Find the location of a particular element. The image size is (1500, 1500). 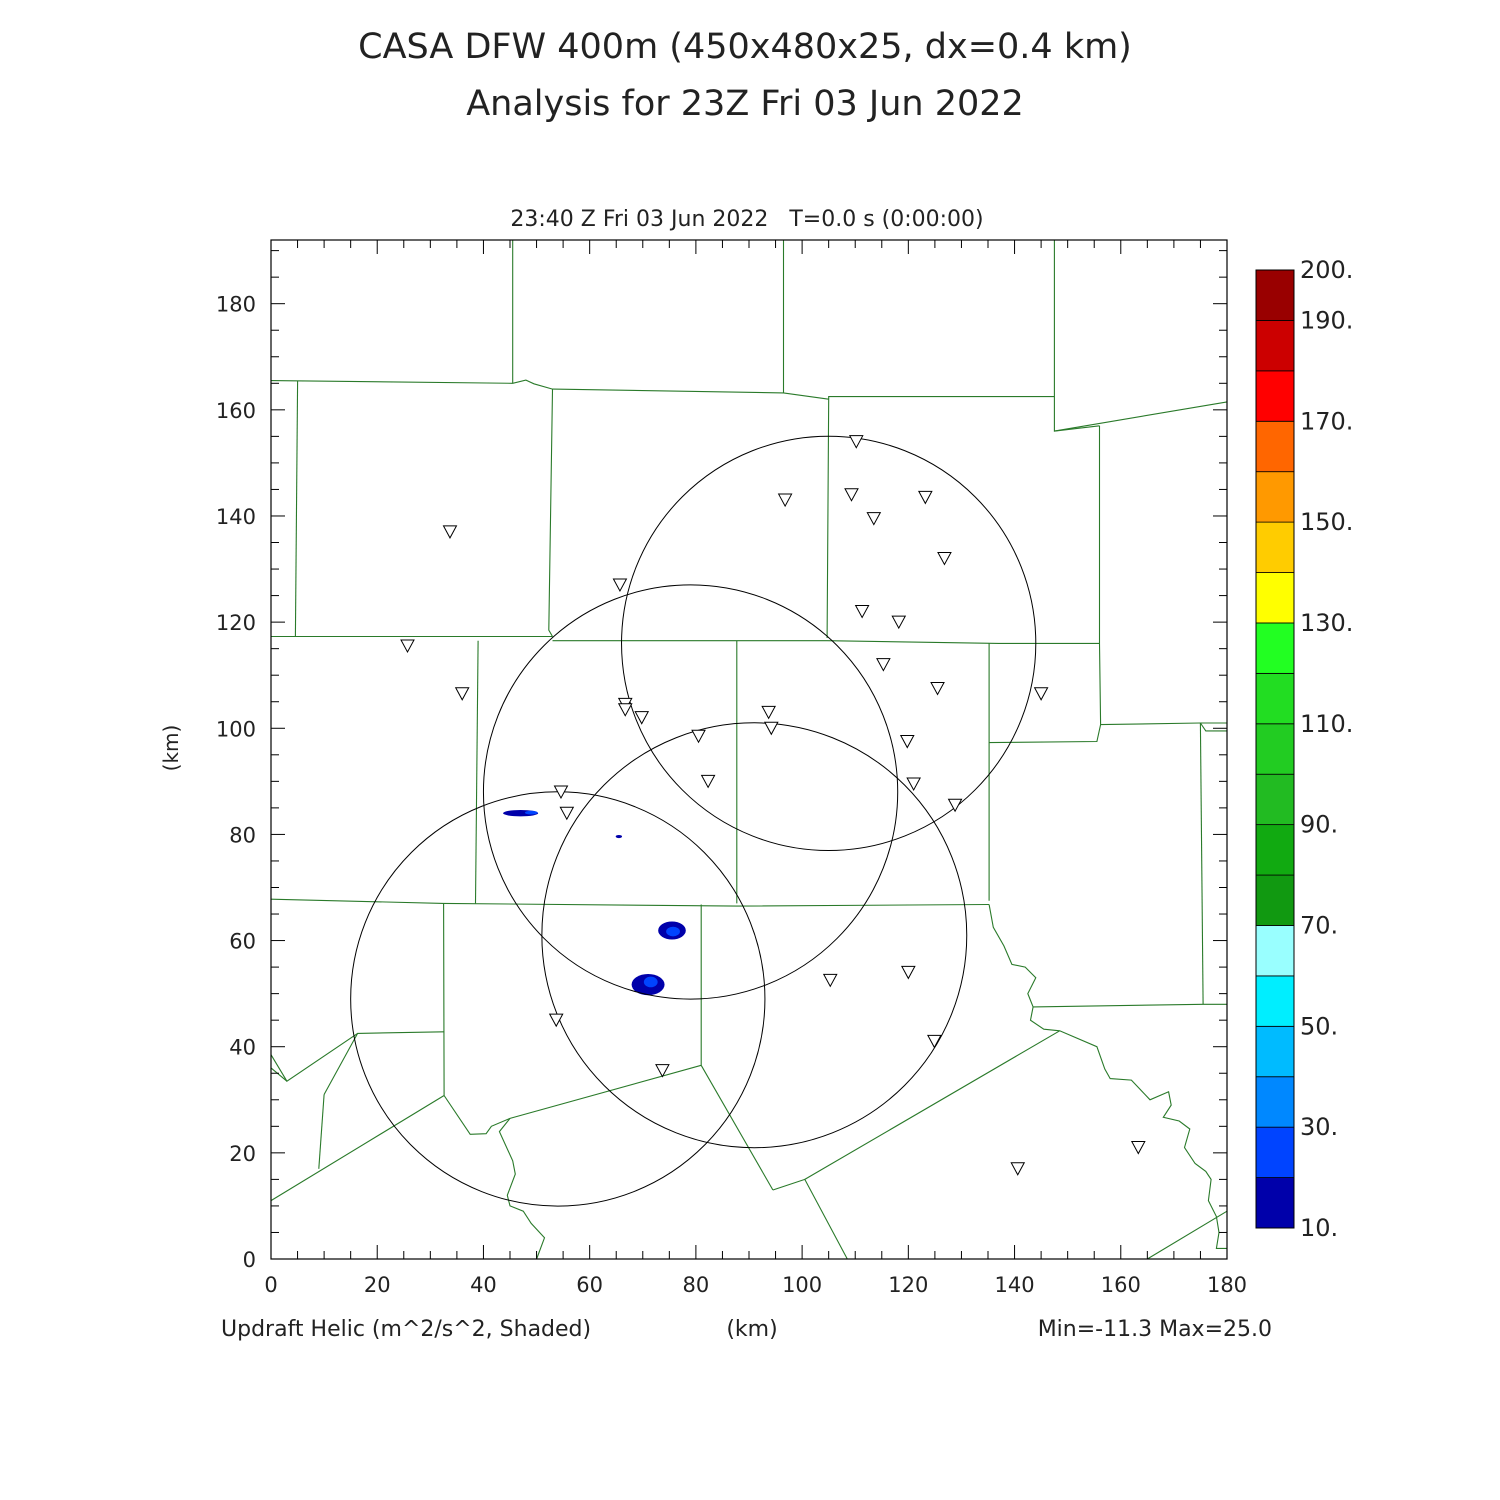

y-tick-label: 160 is located at coordinates (236, 411).